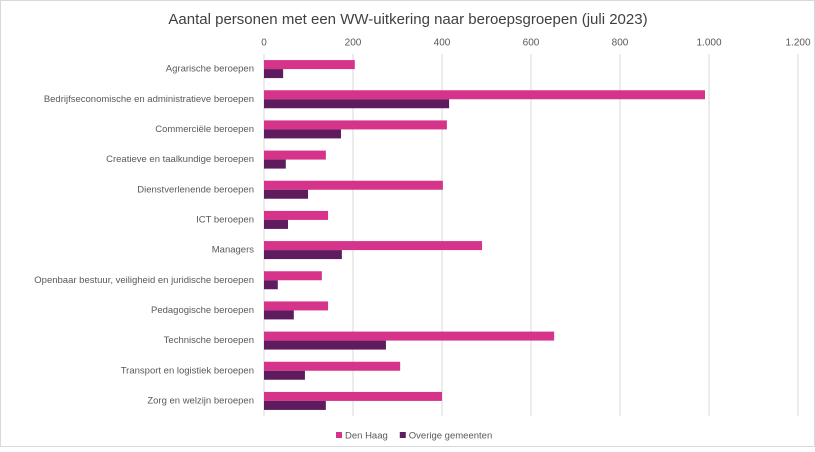  What do you see at coordinates (531, 43) in the screenshot?
I see `x-tick-label: 600` at bounding box center [531, 43].